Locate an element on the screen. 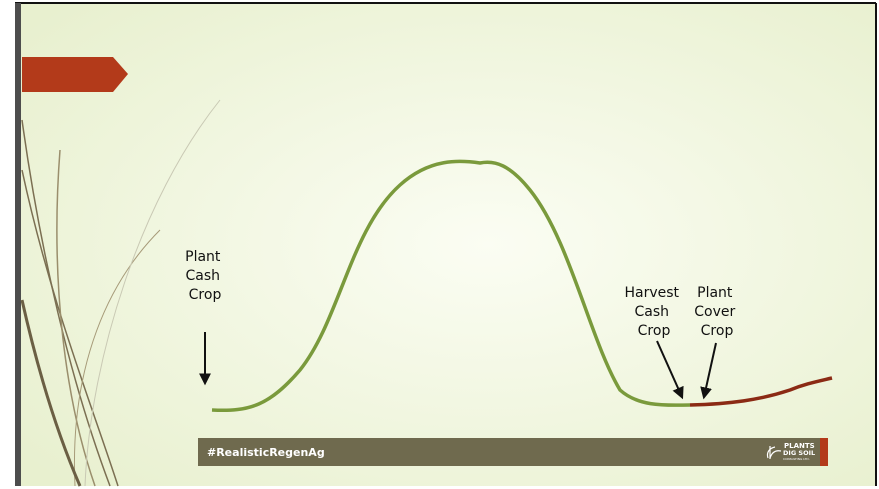 The width and height of the screenshot is (879, 489). label-line: Cover is located at coordinates (714, 312).